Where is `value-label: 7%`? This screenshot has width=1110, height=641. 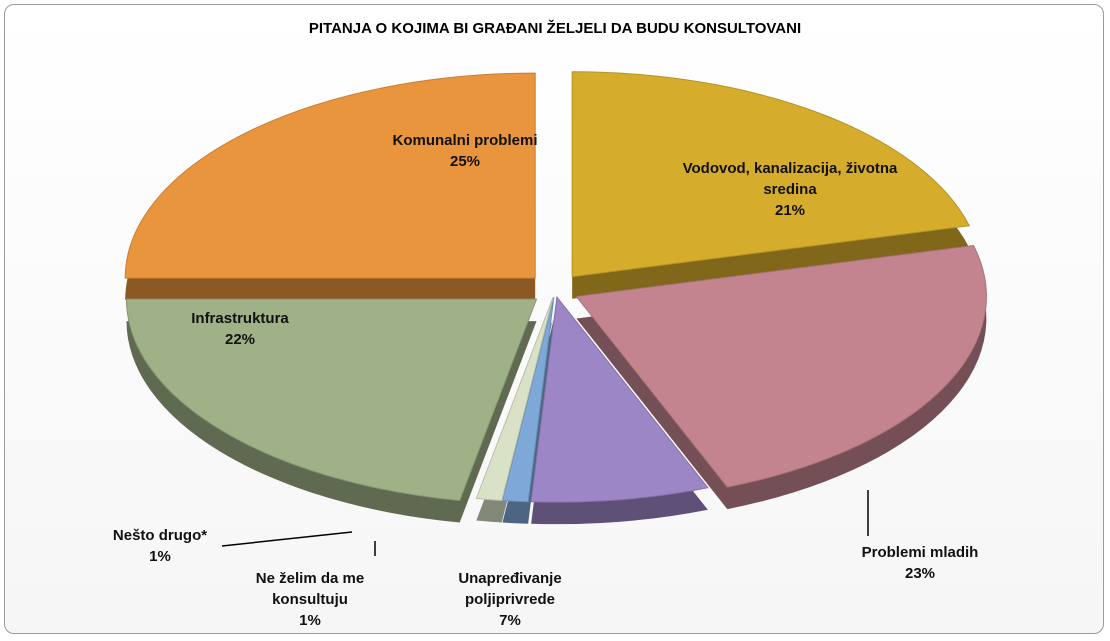
value-label: 7% is located at coordinates (510, 620).